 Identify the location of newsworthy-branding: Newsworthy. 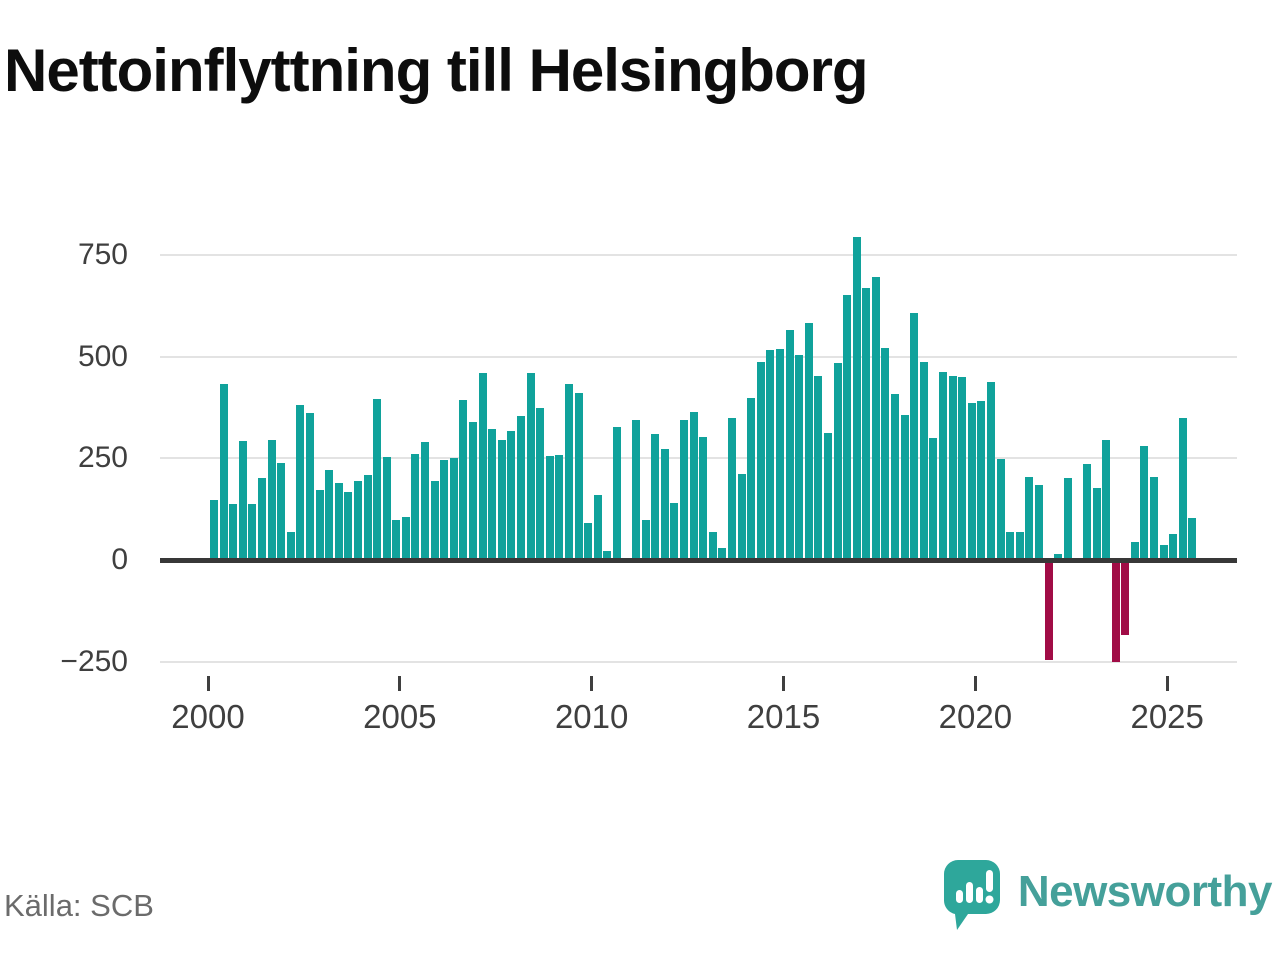
(1108, 896).